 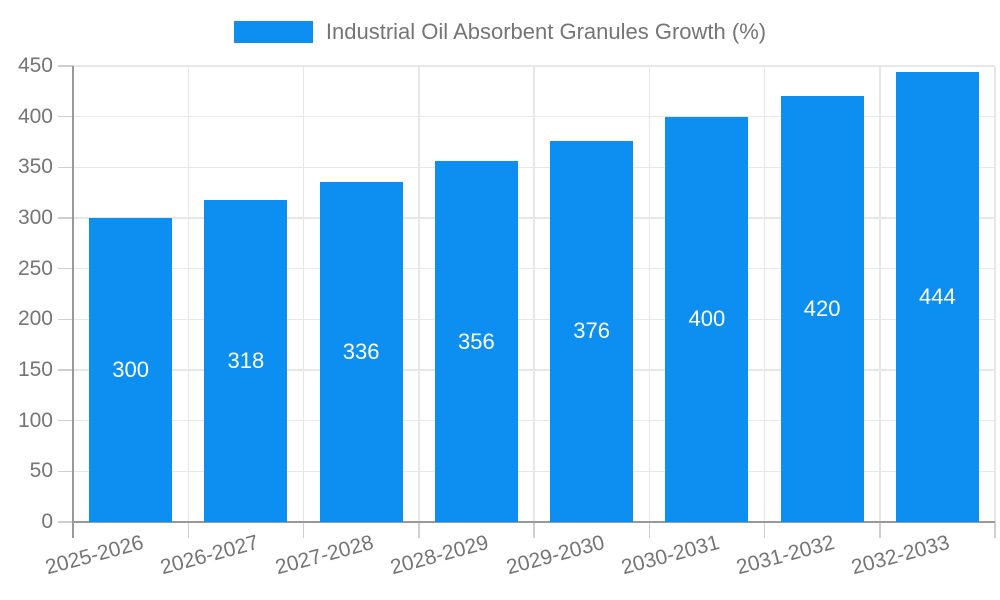 I want to click on y-axis-tick-label: 450, so click(x=35, y=65).